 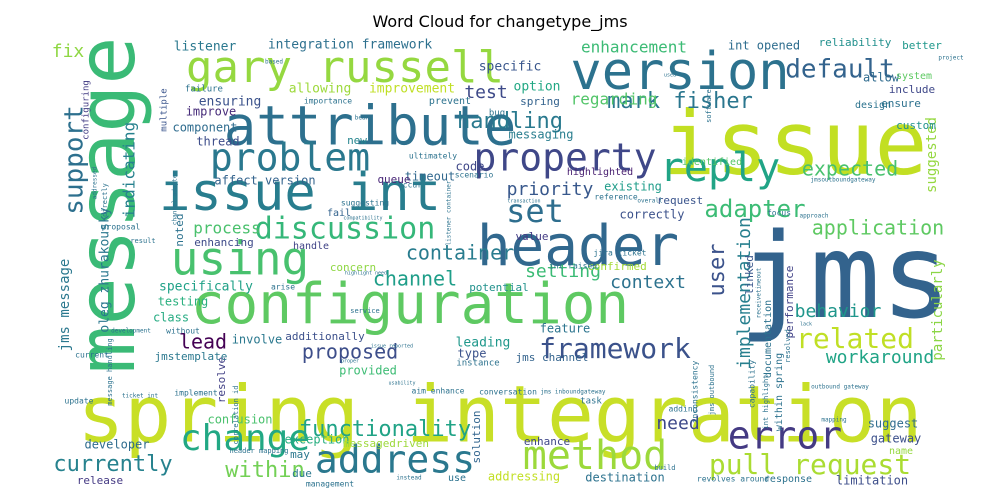 What do you see at coordinates (547, 441) in the screenshot?
I see `word-enhance: enhance` at bounding box center [547, 441].